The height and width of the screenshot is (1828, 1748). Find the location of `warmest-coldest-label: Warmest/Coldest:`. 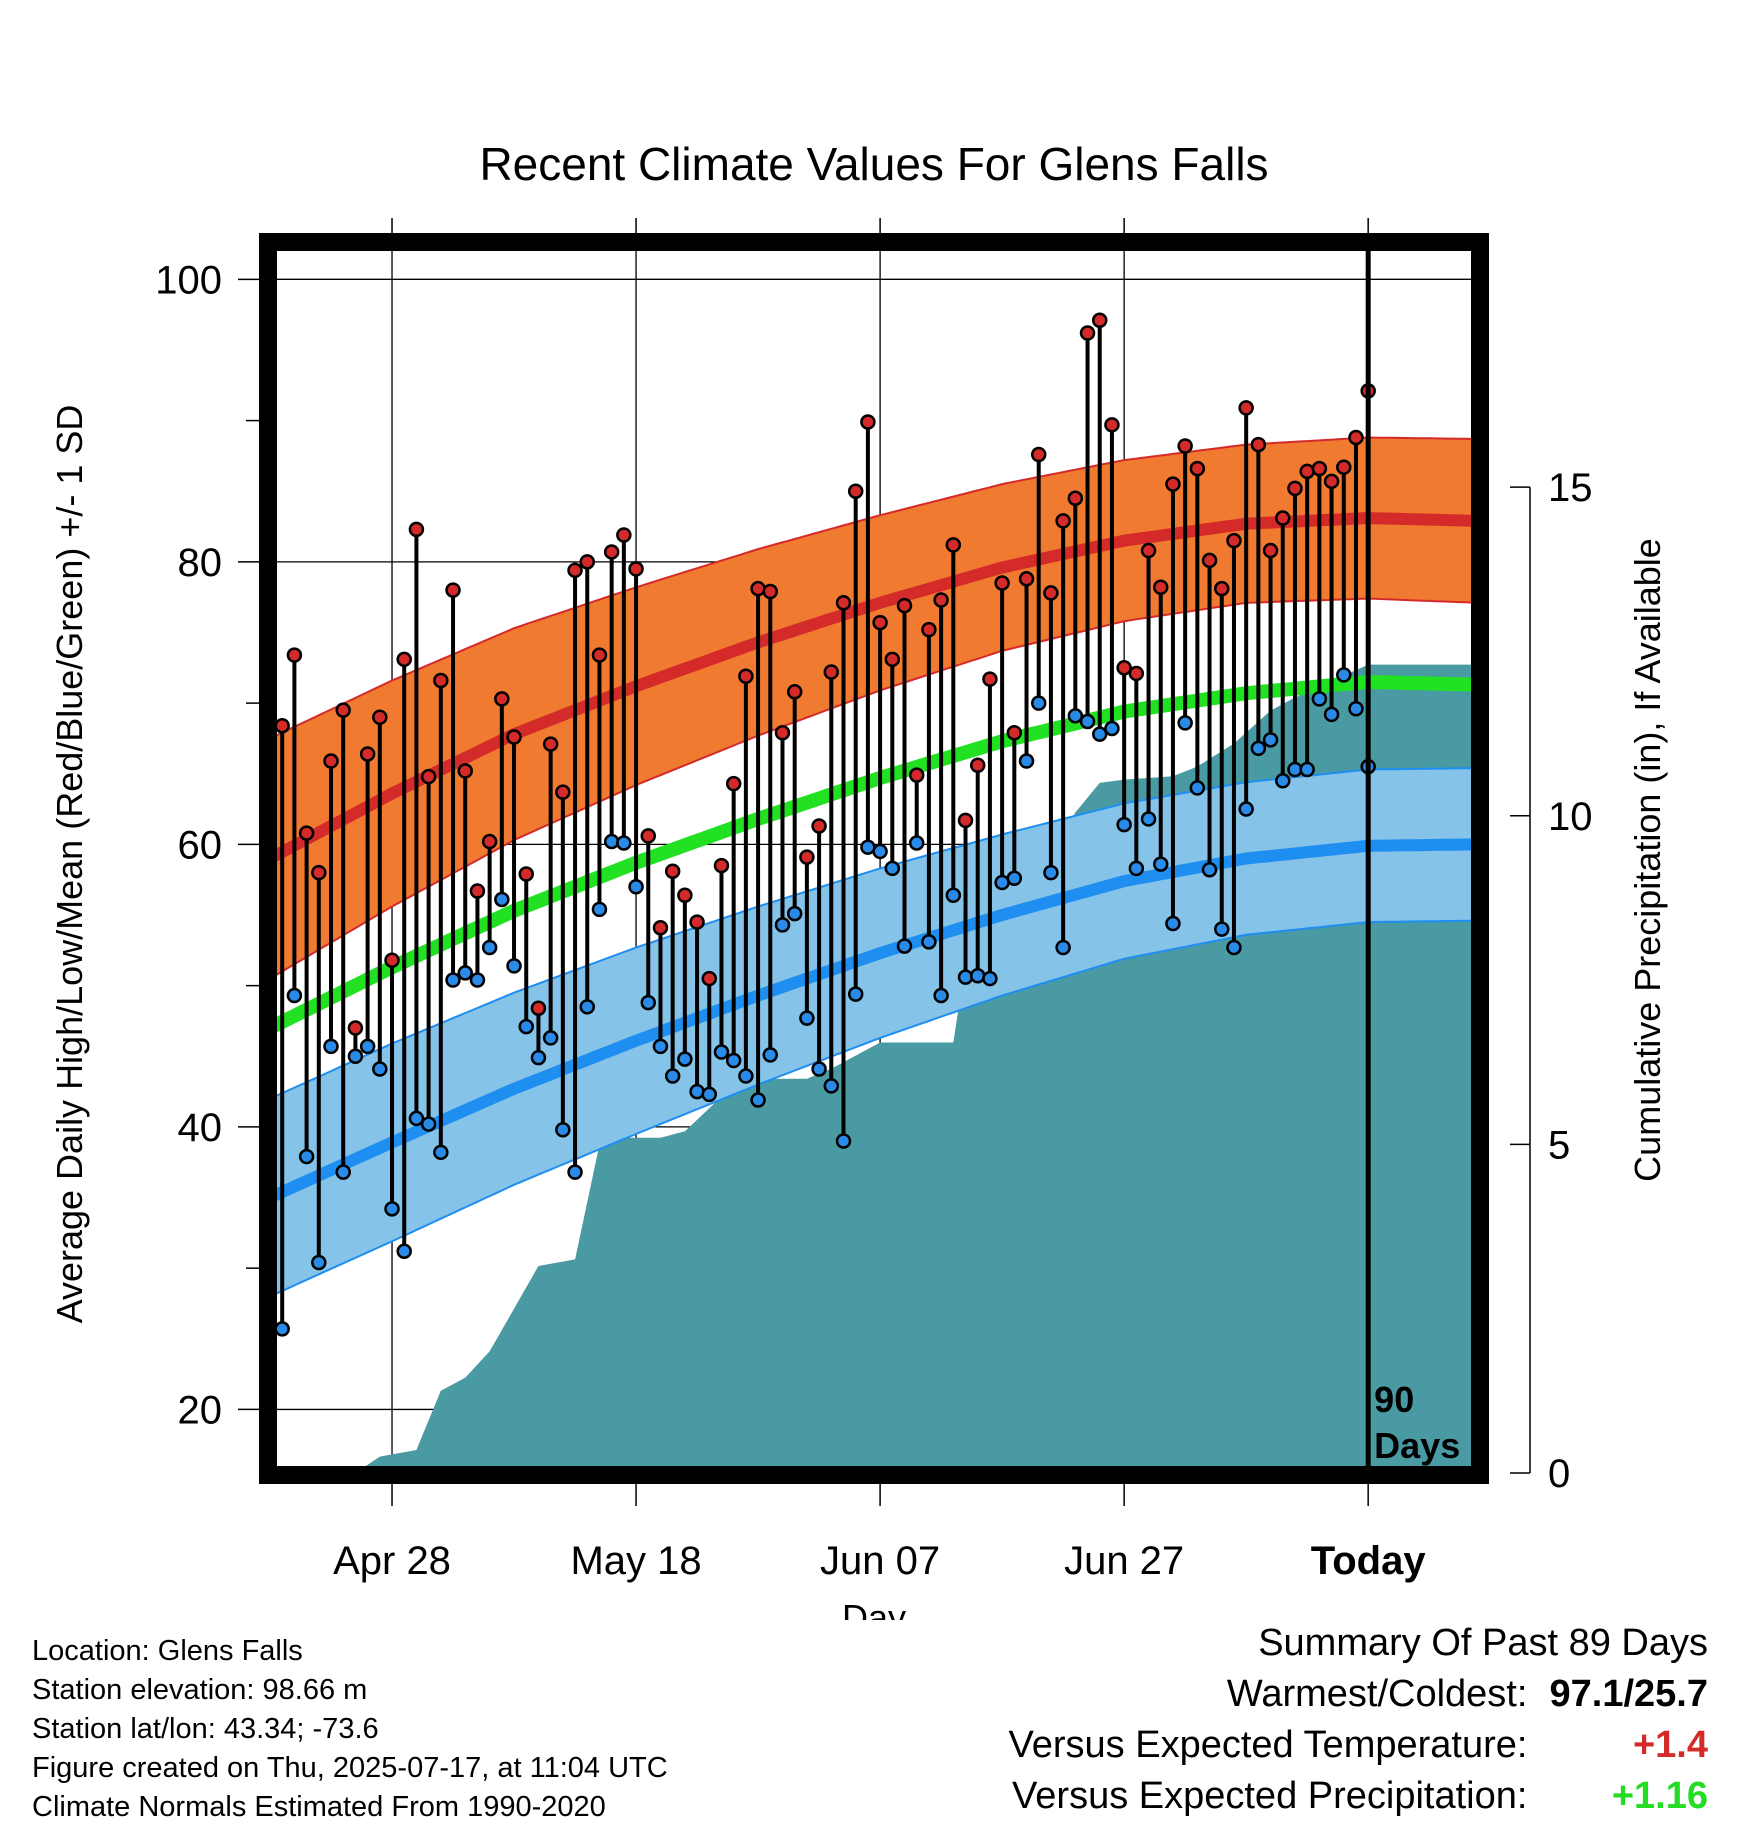

warmest-coldest-label: Warmest/Coldest: is located at coordinates (1377, 1694).